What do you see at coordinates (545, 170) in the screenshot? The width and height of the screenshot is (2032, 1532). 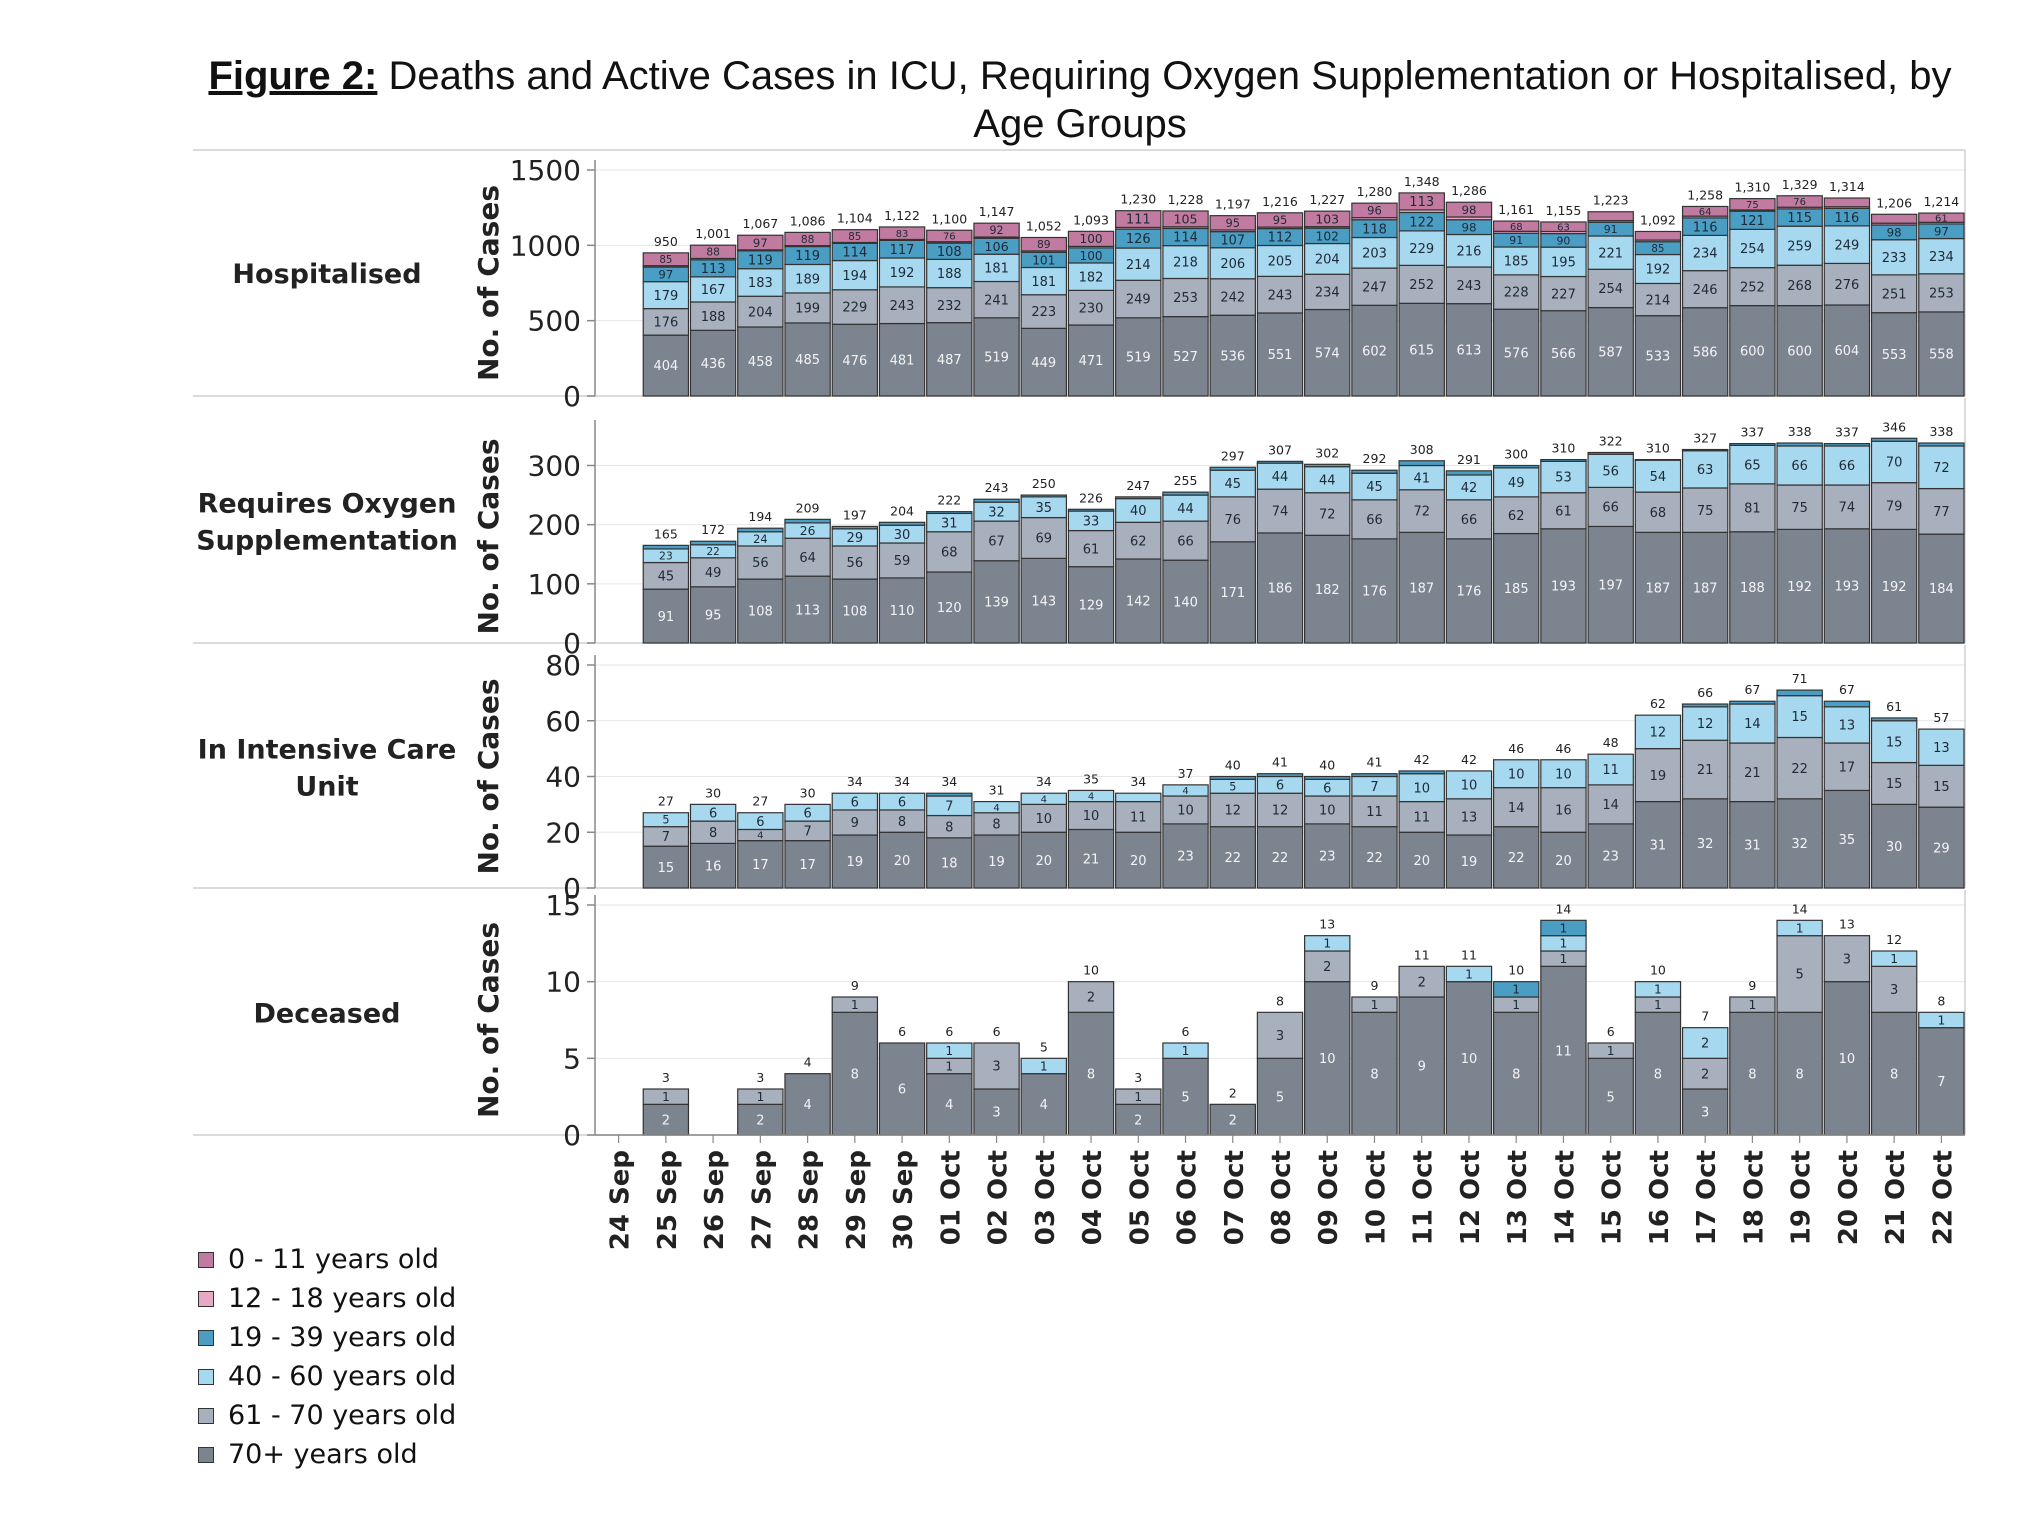 I see `y-tick-label: 1500` at bounding box center [545, 170].